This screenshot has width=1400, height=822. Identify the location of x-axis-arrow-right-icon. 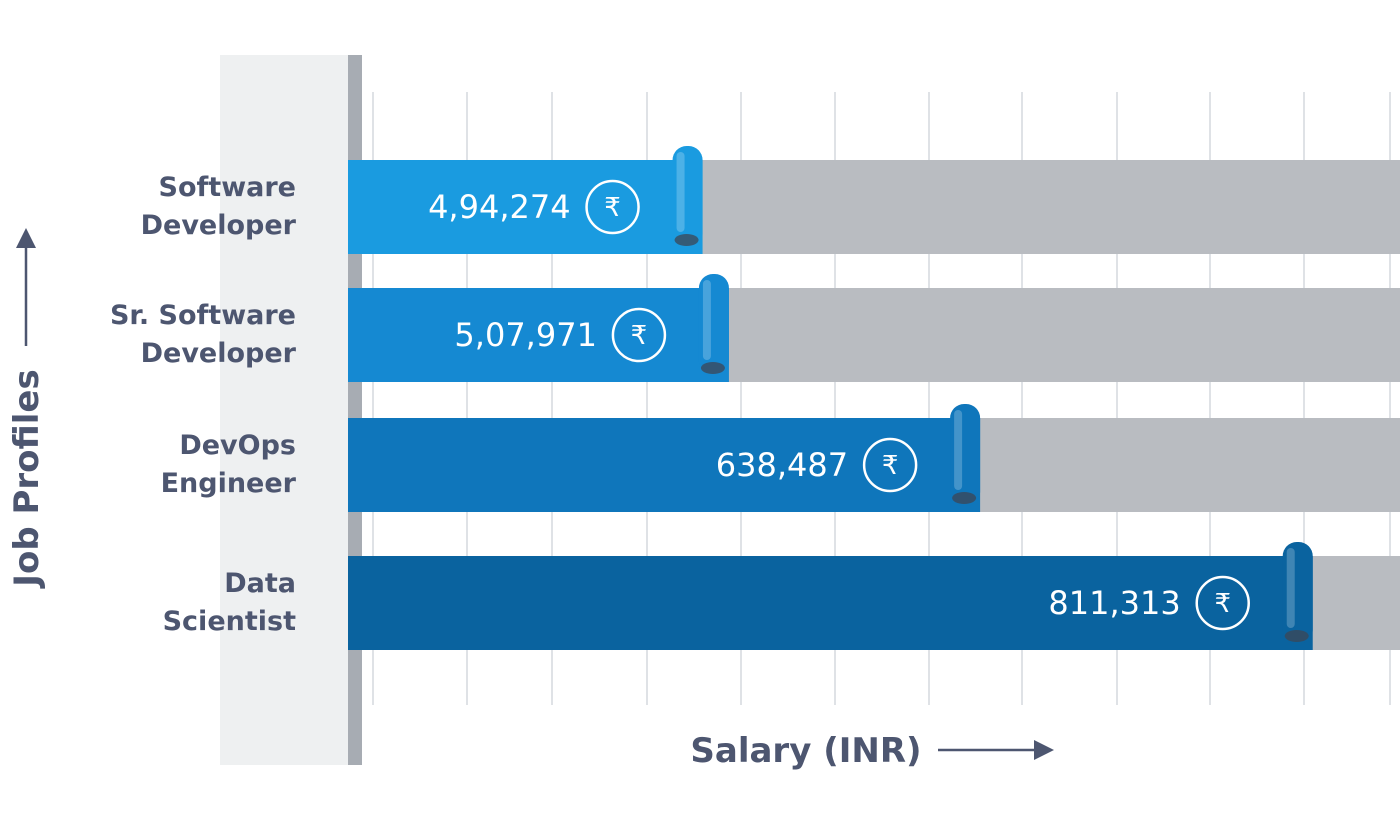
(1044, 750).